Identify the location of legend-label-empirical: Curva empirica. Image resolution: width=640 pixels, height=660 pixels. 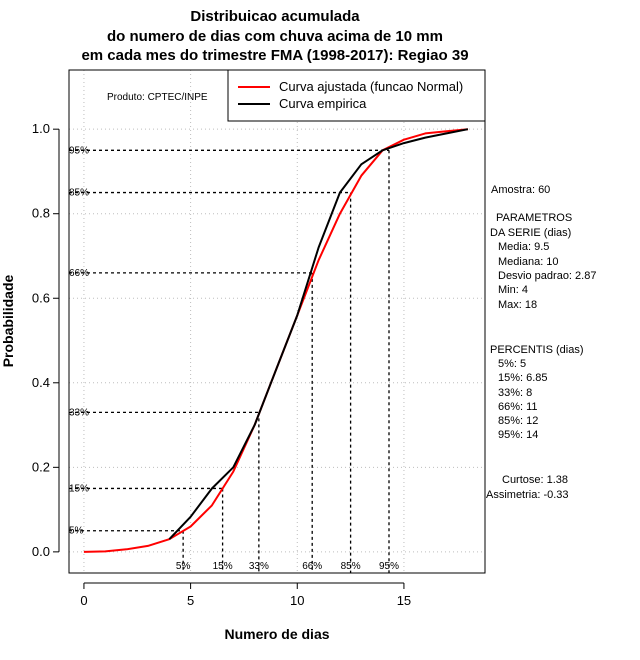
(323, 103).